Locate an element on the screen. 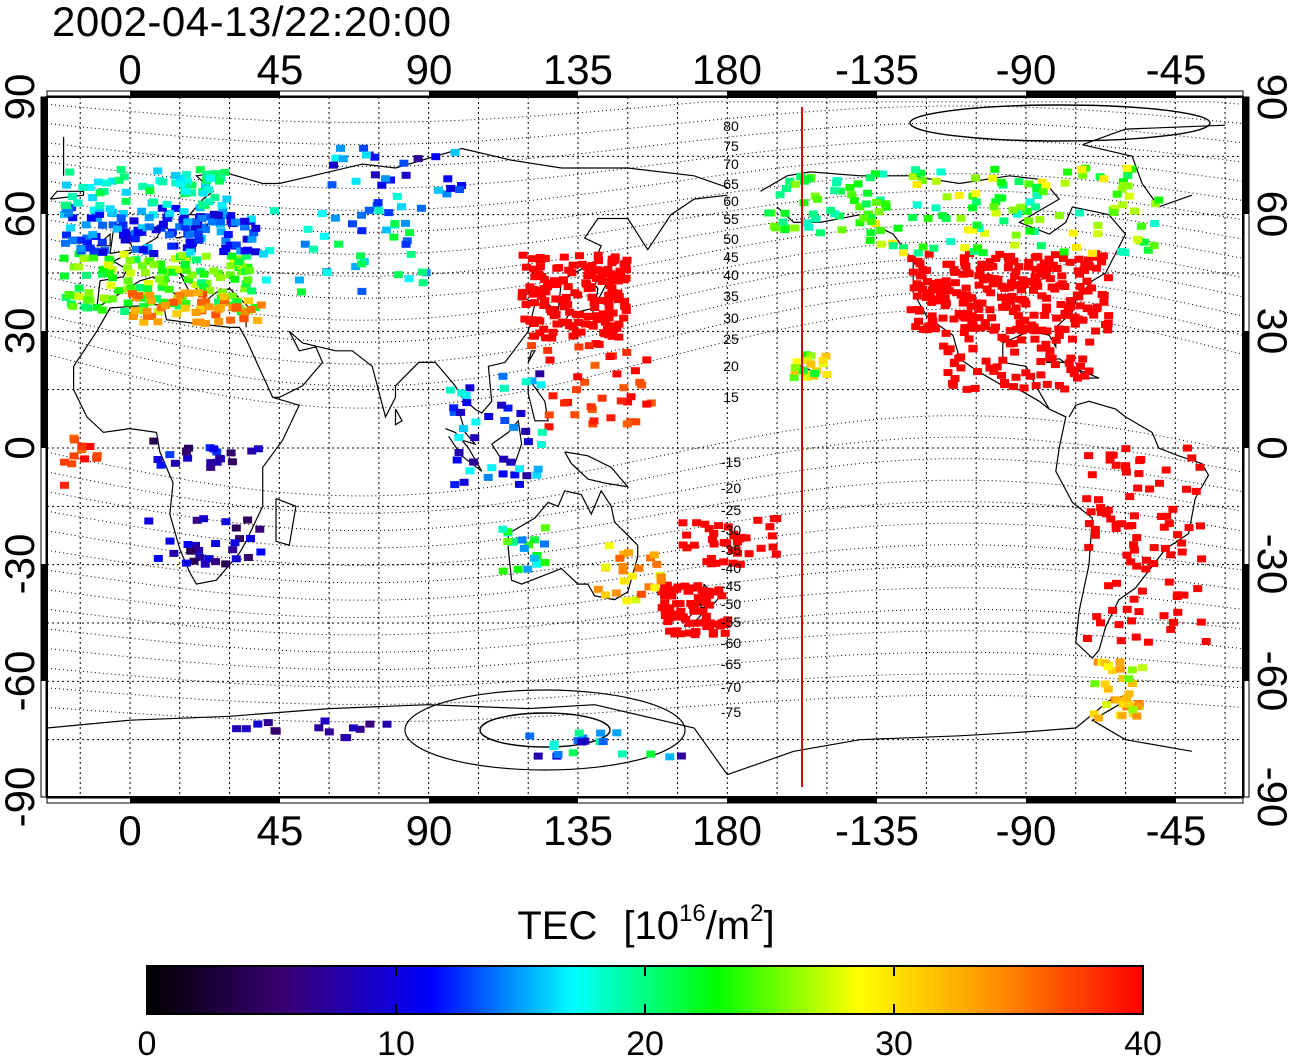  mlat-label: 80 is located at coordinates (731, 126).